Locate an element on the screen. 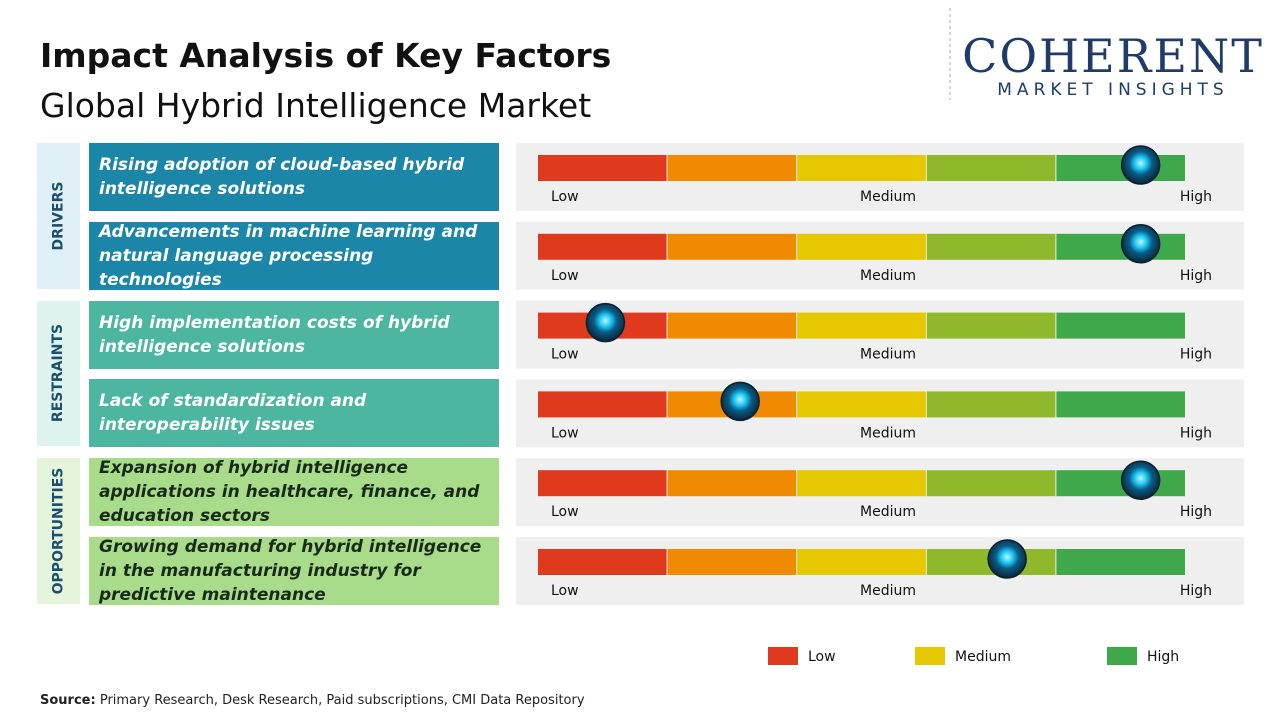  source-label: Source: is located at coordinates (68, 700).